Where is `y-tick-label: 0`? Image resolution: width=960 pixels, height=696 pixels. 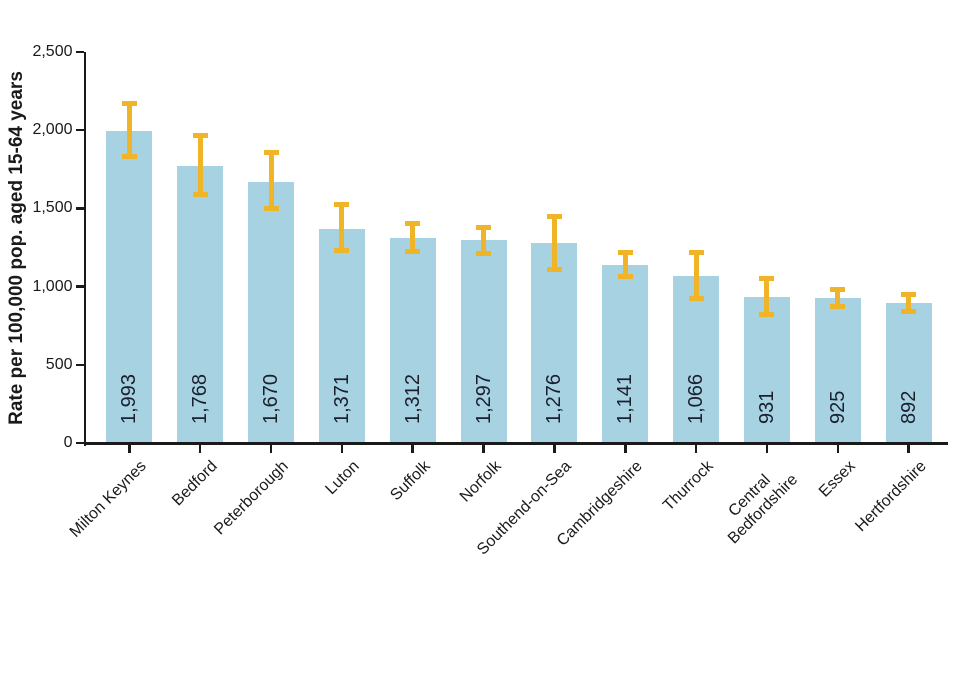 y-tick-label: 0 is located at coordinates (68, 442).